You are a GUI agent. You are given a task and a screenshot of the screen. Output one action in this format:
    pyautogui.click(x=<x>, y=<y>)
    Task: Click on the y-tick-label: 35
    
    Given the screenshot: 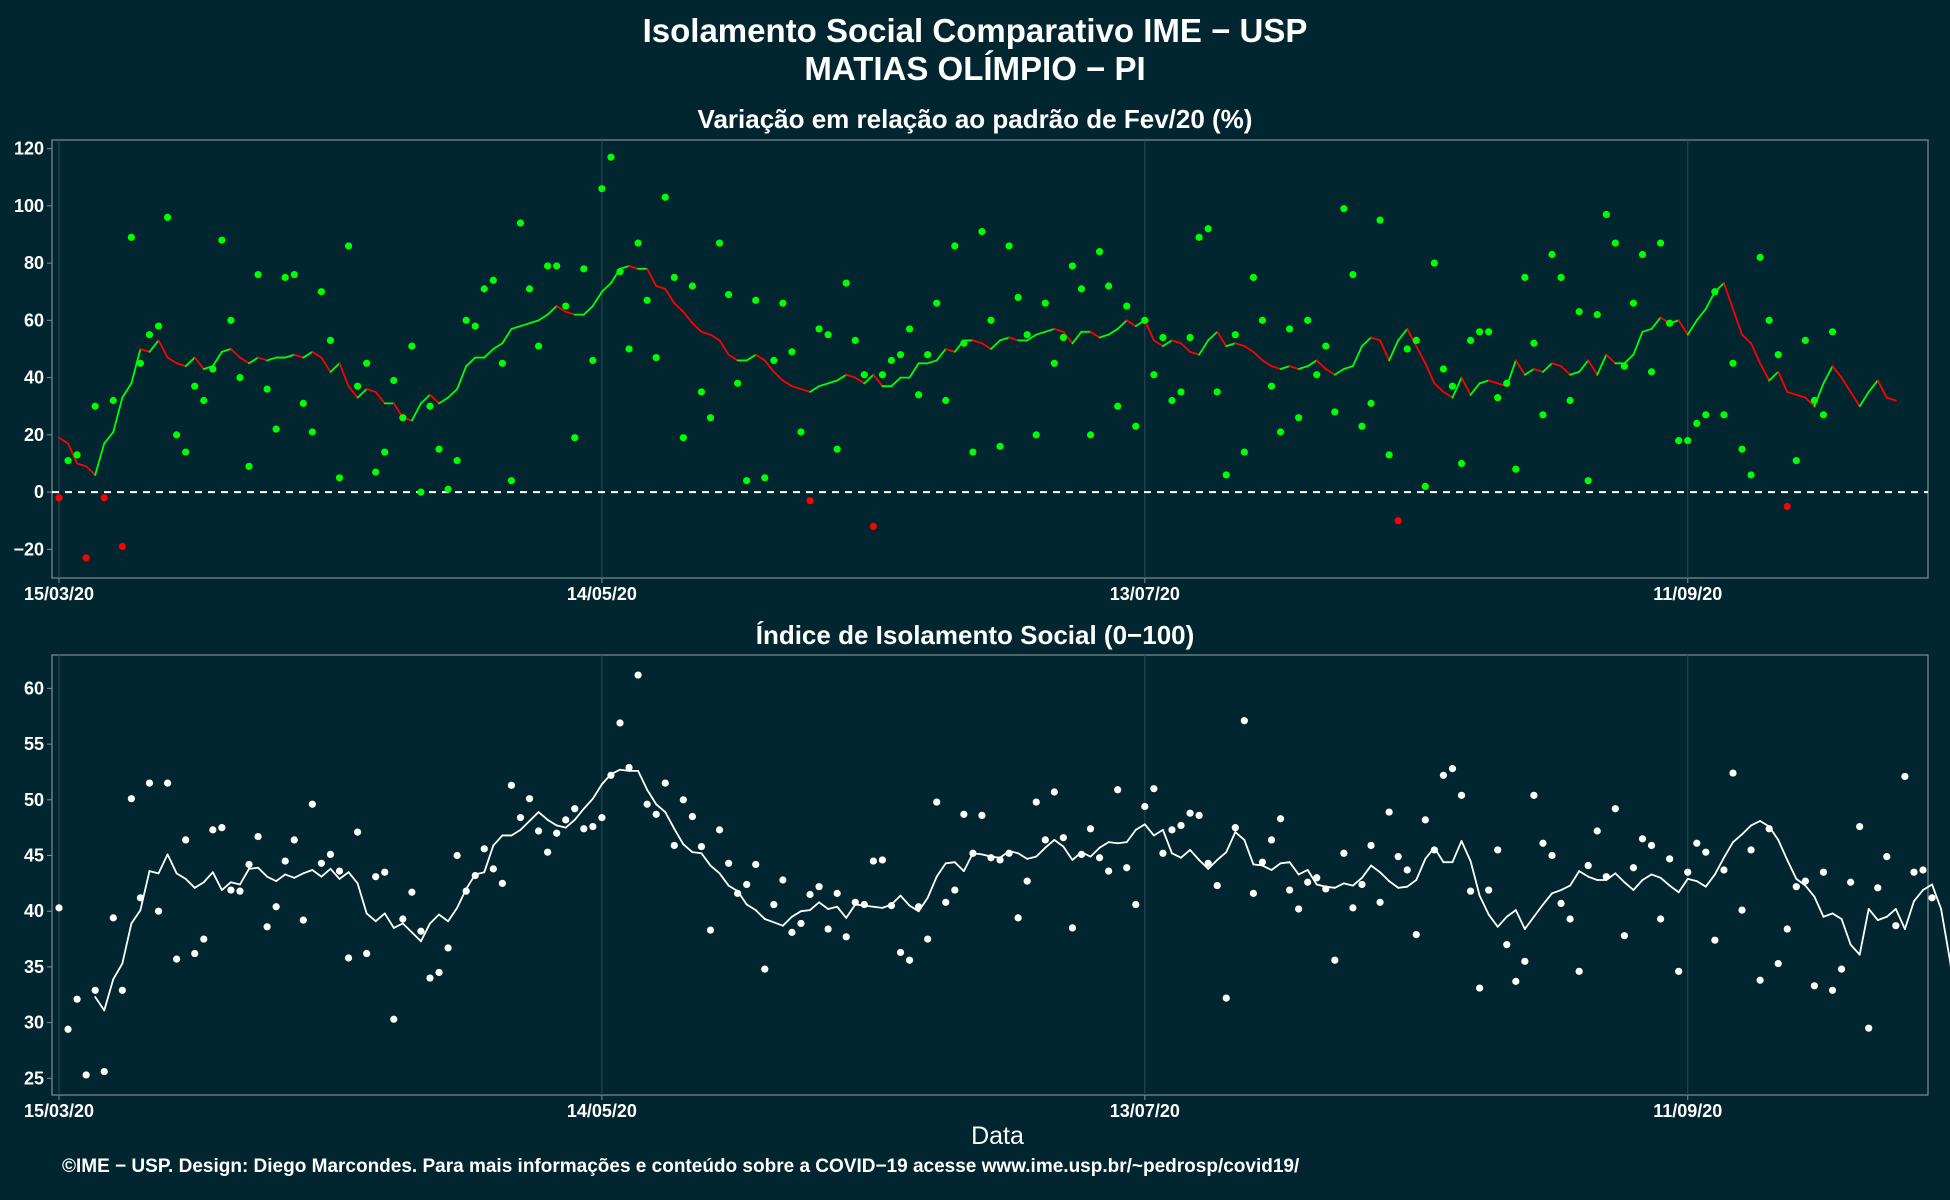 What is the action you would take?
    pyautogui.click(x=34, y=967)
    